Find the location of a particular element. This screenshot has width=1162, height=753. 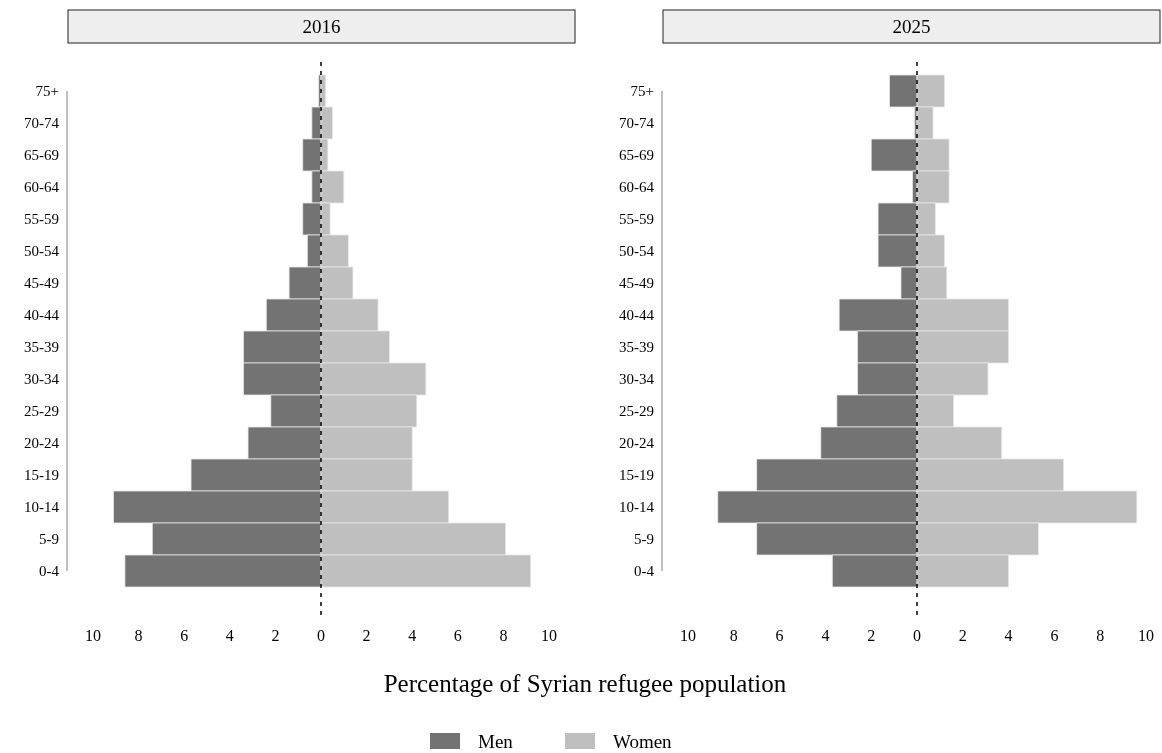

x-axis-title: Percentage of Syrian refugee population is located at coordinates (585, 683).